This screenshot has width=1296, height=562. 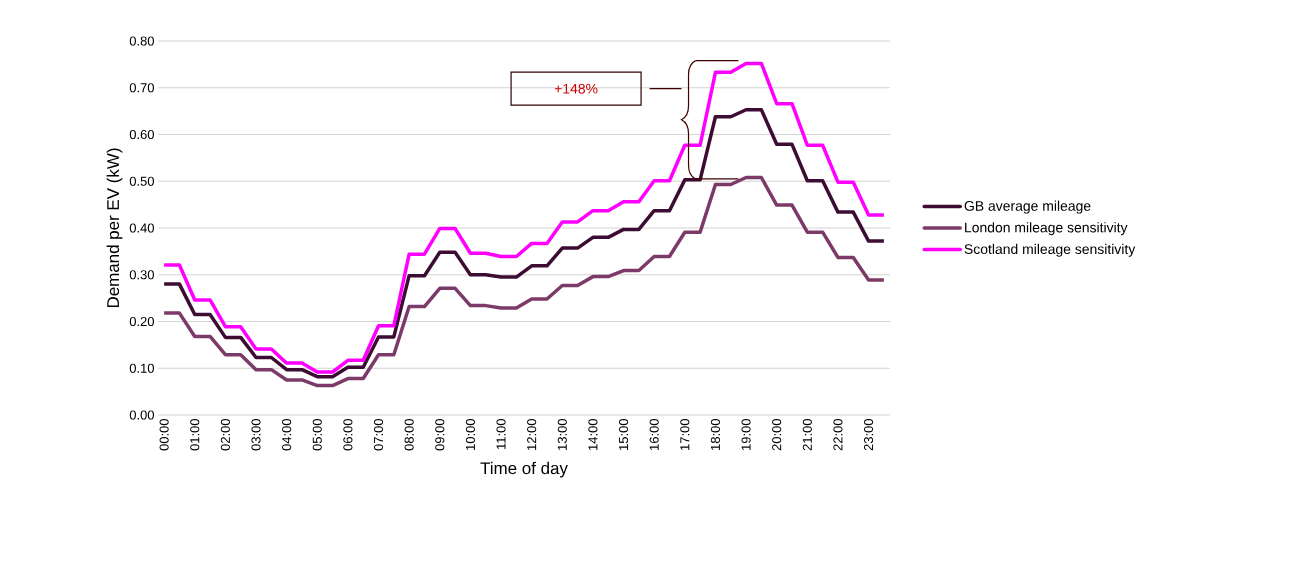 What do you see at coordinates (1050, 250) in the screenshot?
I see `legend-label: Scotland mileage sensitivity` at bounding box center [1050, 250].